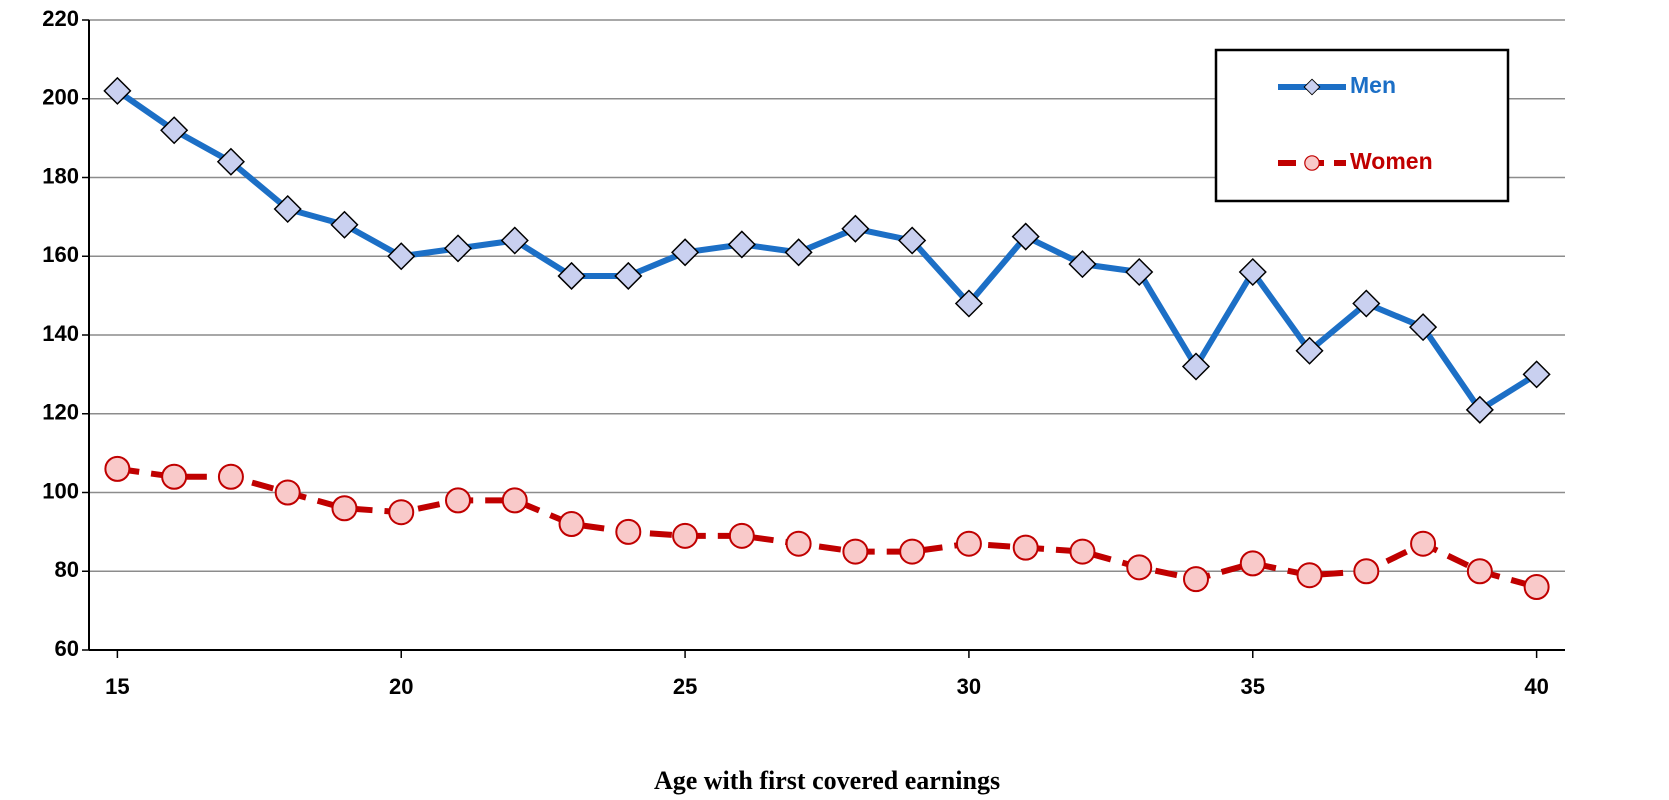 Image resolution: width=1669 pixels, height=800 pixels. Describe the element at coordinates (1373, 85) in the screenshot. I see `legend-label: Men` at that location.